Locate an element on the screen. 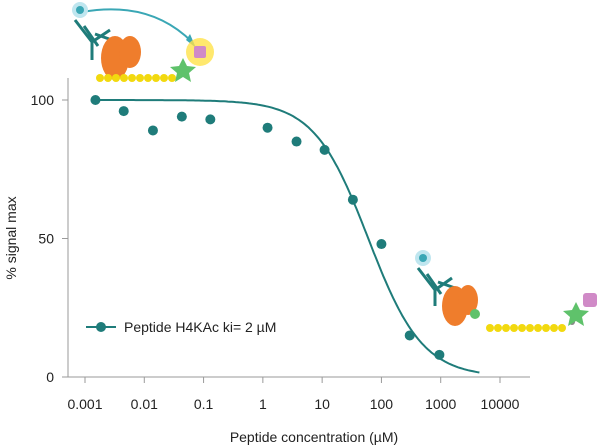  legend: Peptide H4KAc ki= 2 µM is located at coordinates (181, 327).